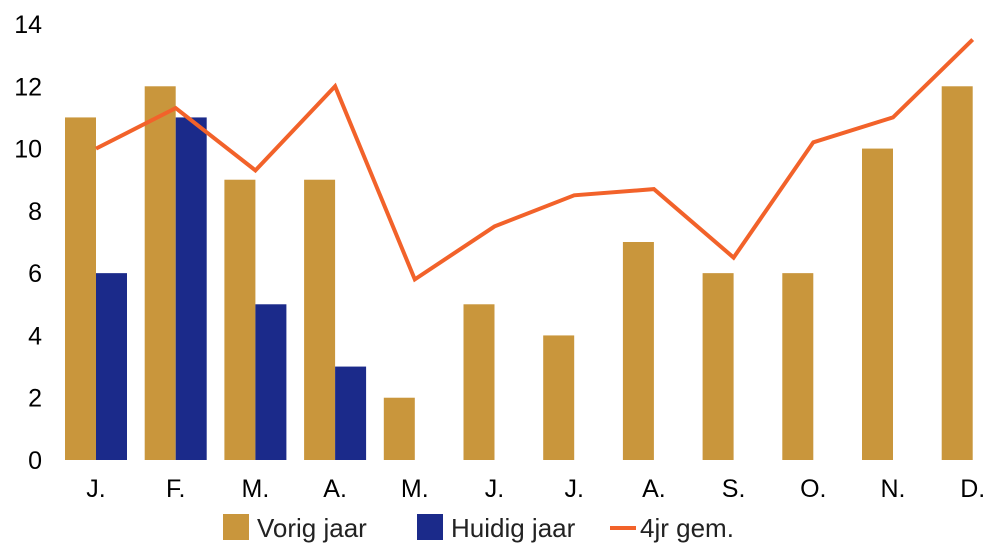 This screenshot has height=546, width=987. Describe the element at coordinates (35, 212) in the screenshot. I see `y-tick-label: 8` at that location.